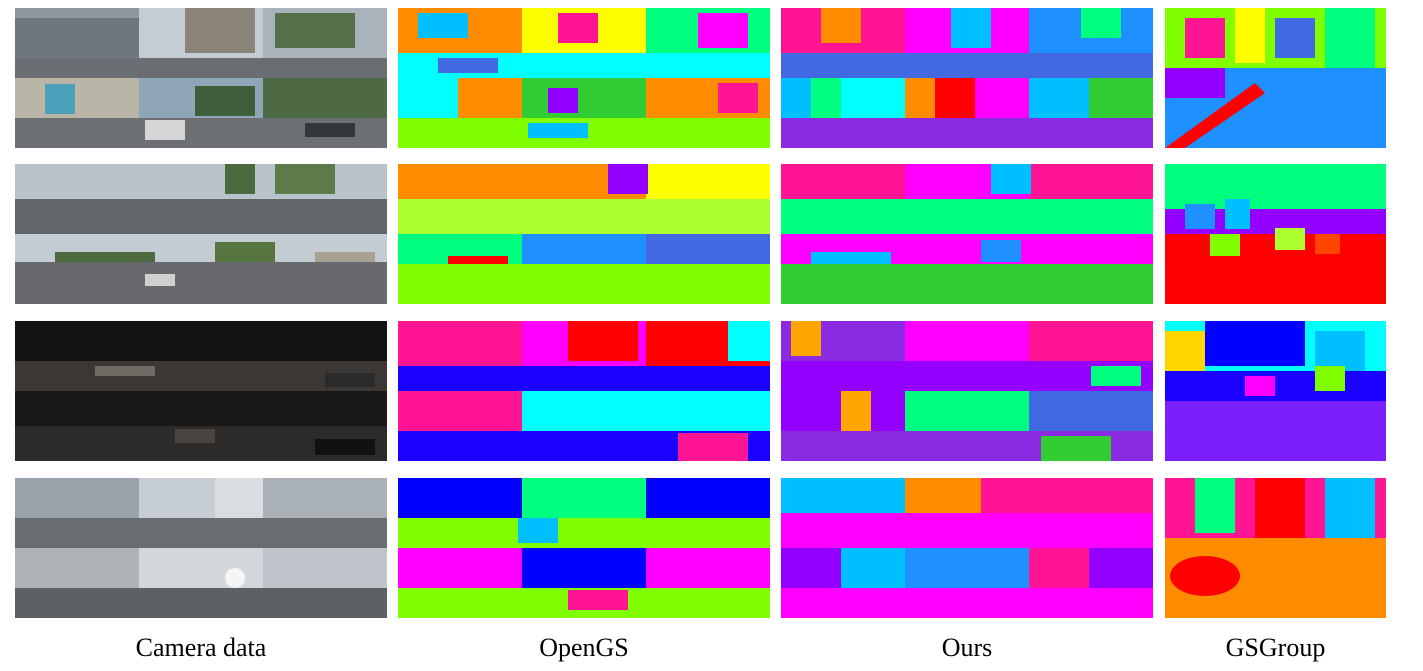 This screenshot has width=1423, height=671. What do you see at coordinates (967, 647) in the screenshot?
I see `column-caption-ours: Ours` at bounding box center [967, 647].